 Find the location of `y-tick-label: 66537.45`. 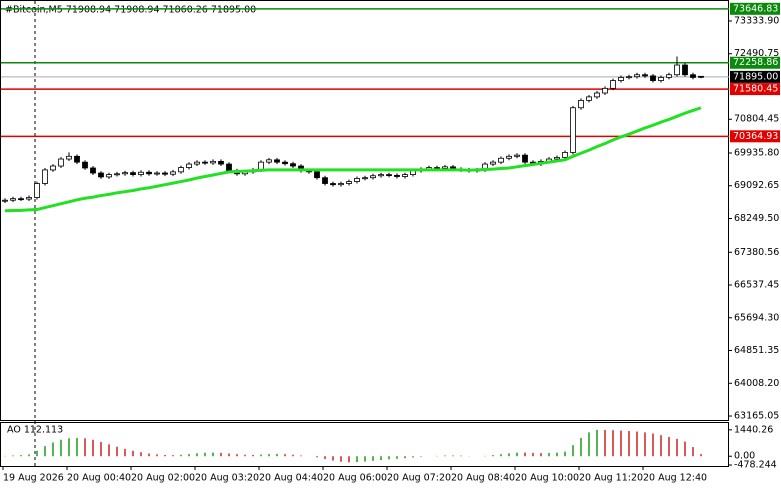

y-tick-label: 66537.45 is located at coordinates (756, 285).